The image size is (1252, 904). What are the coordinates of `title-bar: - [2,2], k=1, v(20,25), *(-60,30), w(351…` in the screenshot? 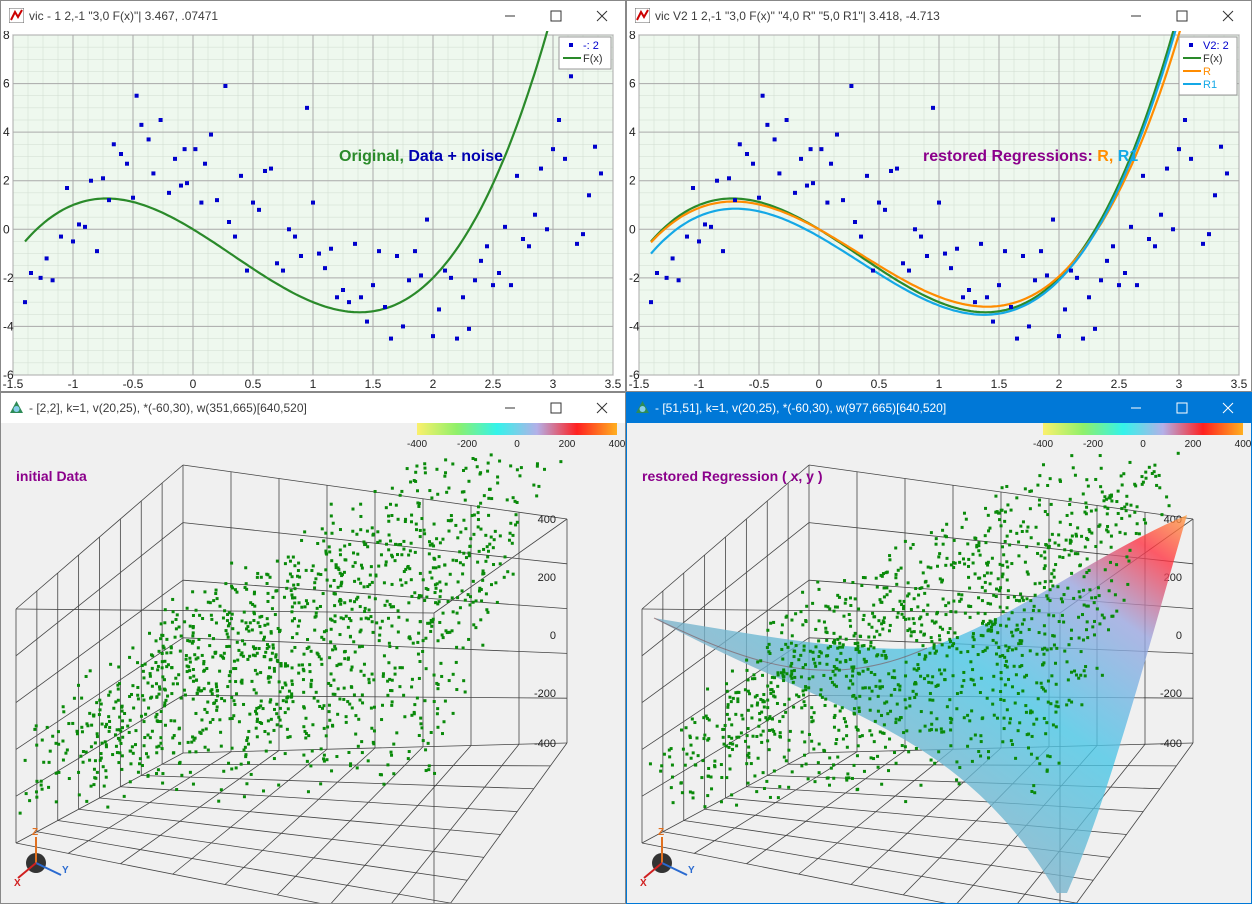 It's located at (313, 408).